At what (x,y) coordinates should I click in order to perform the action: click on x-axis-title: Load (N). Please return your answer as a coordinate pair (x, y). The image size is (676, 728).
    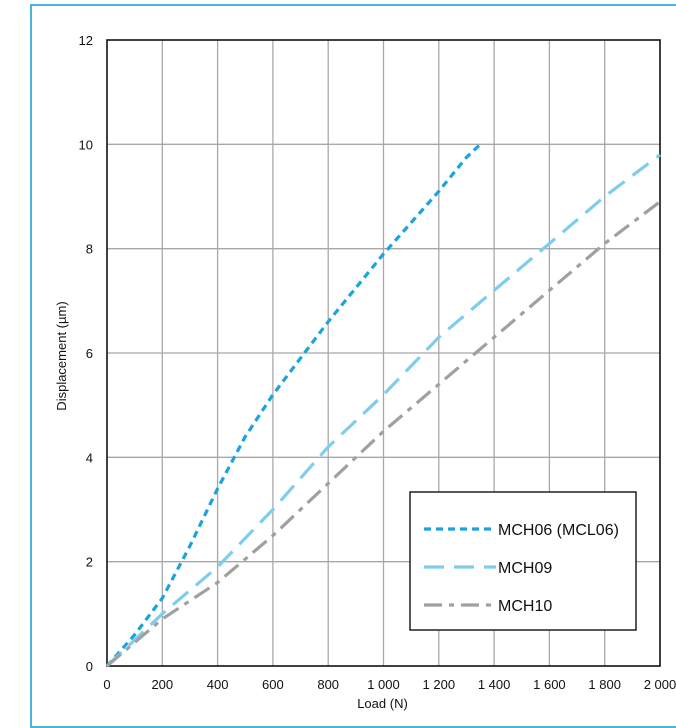
    Looking at the image, I should click on (382, 703).